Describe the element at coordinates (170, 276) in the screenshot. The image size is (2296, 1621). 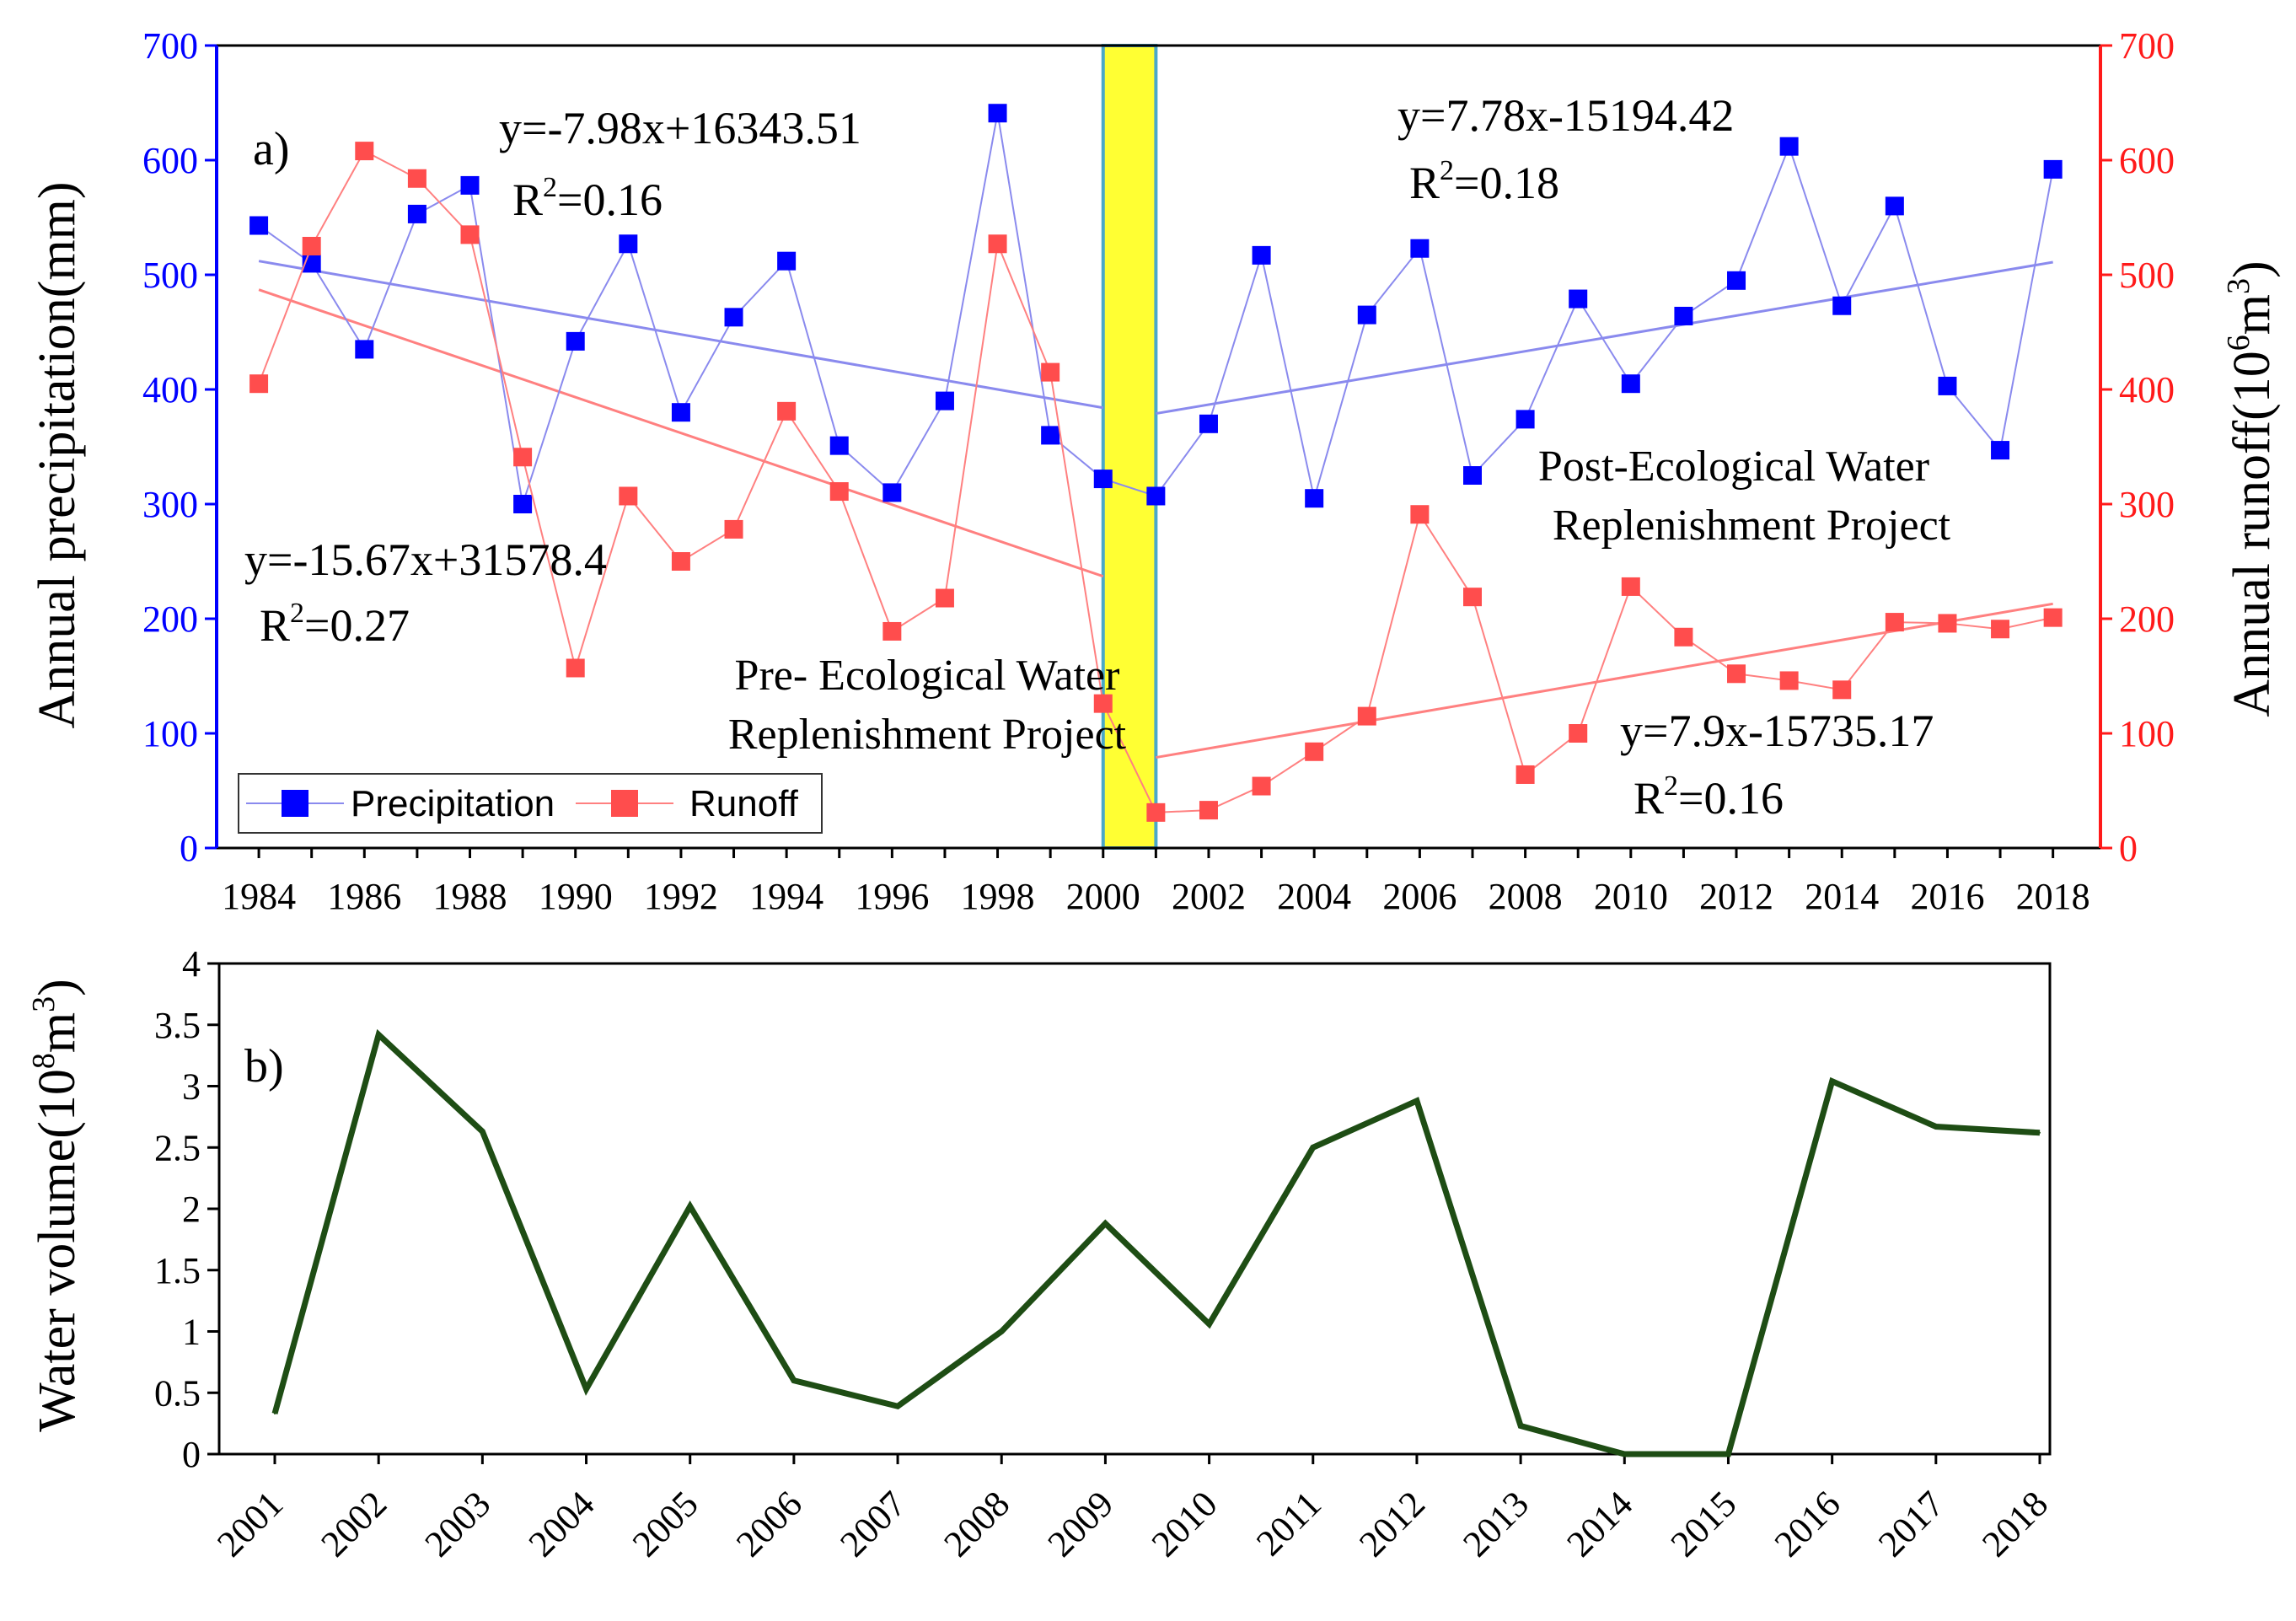
I see `left-tick-label-500: 500` at that location.